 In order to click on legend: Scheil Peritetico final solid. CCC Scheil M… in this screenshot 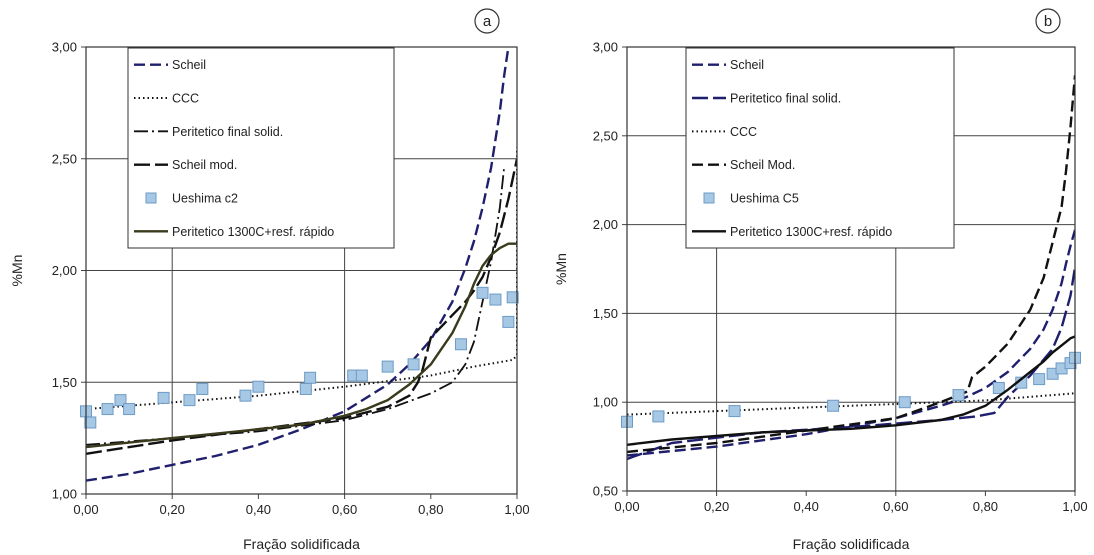, I will do `click(820, 148)`.